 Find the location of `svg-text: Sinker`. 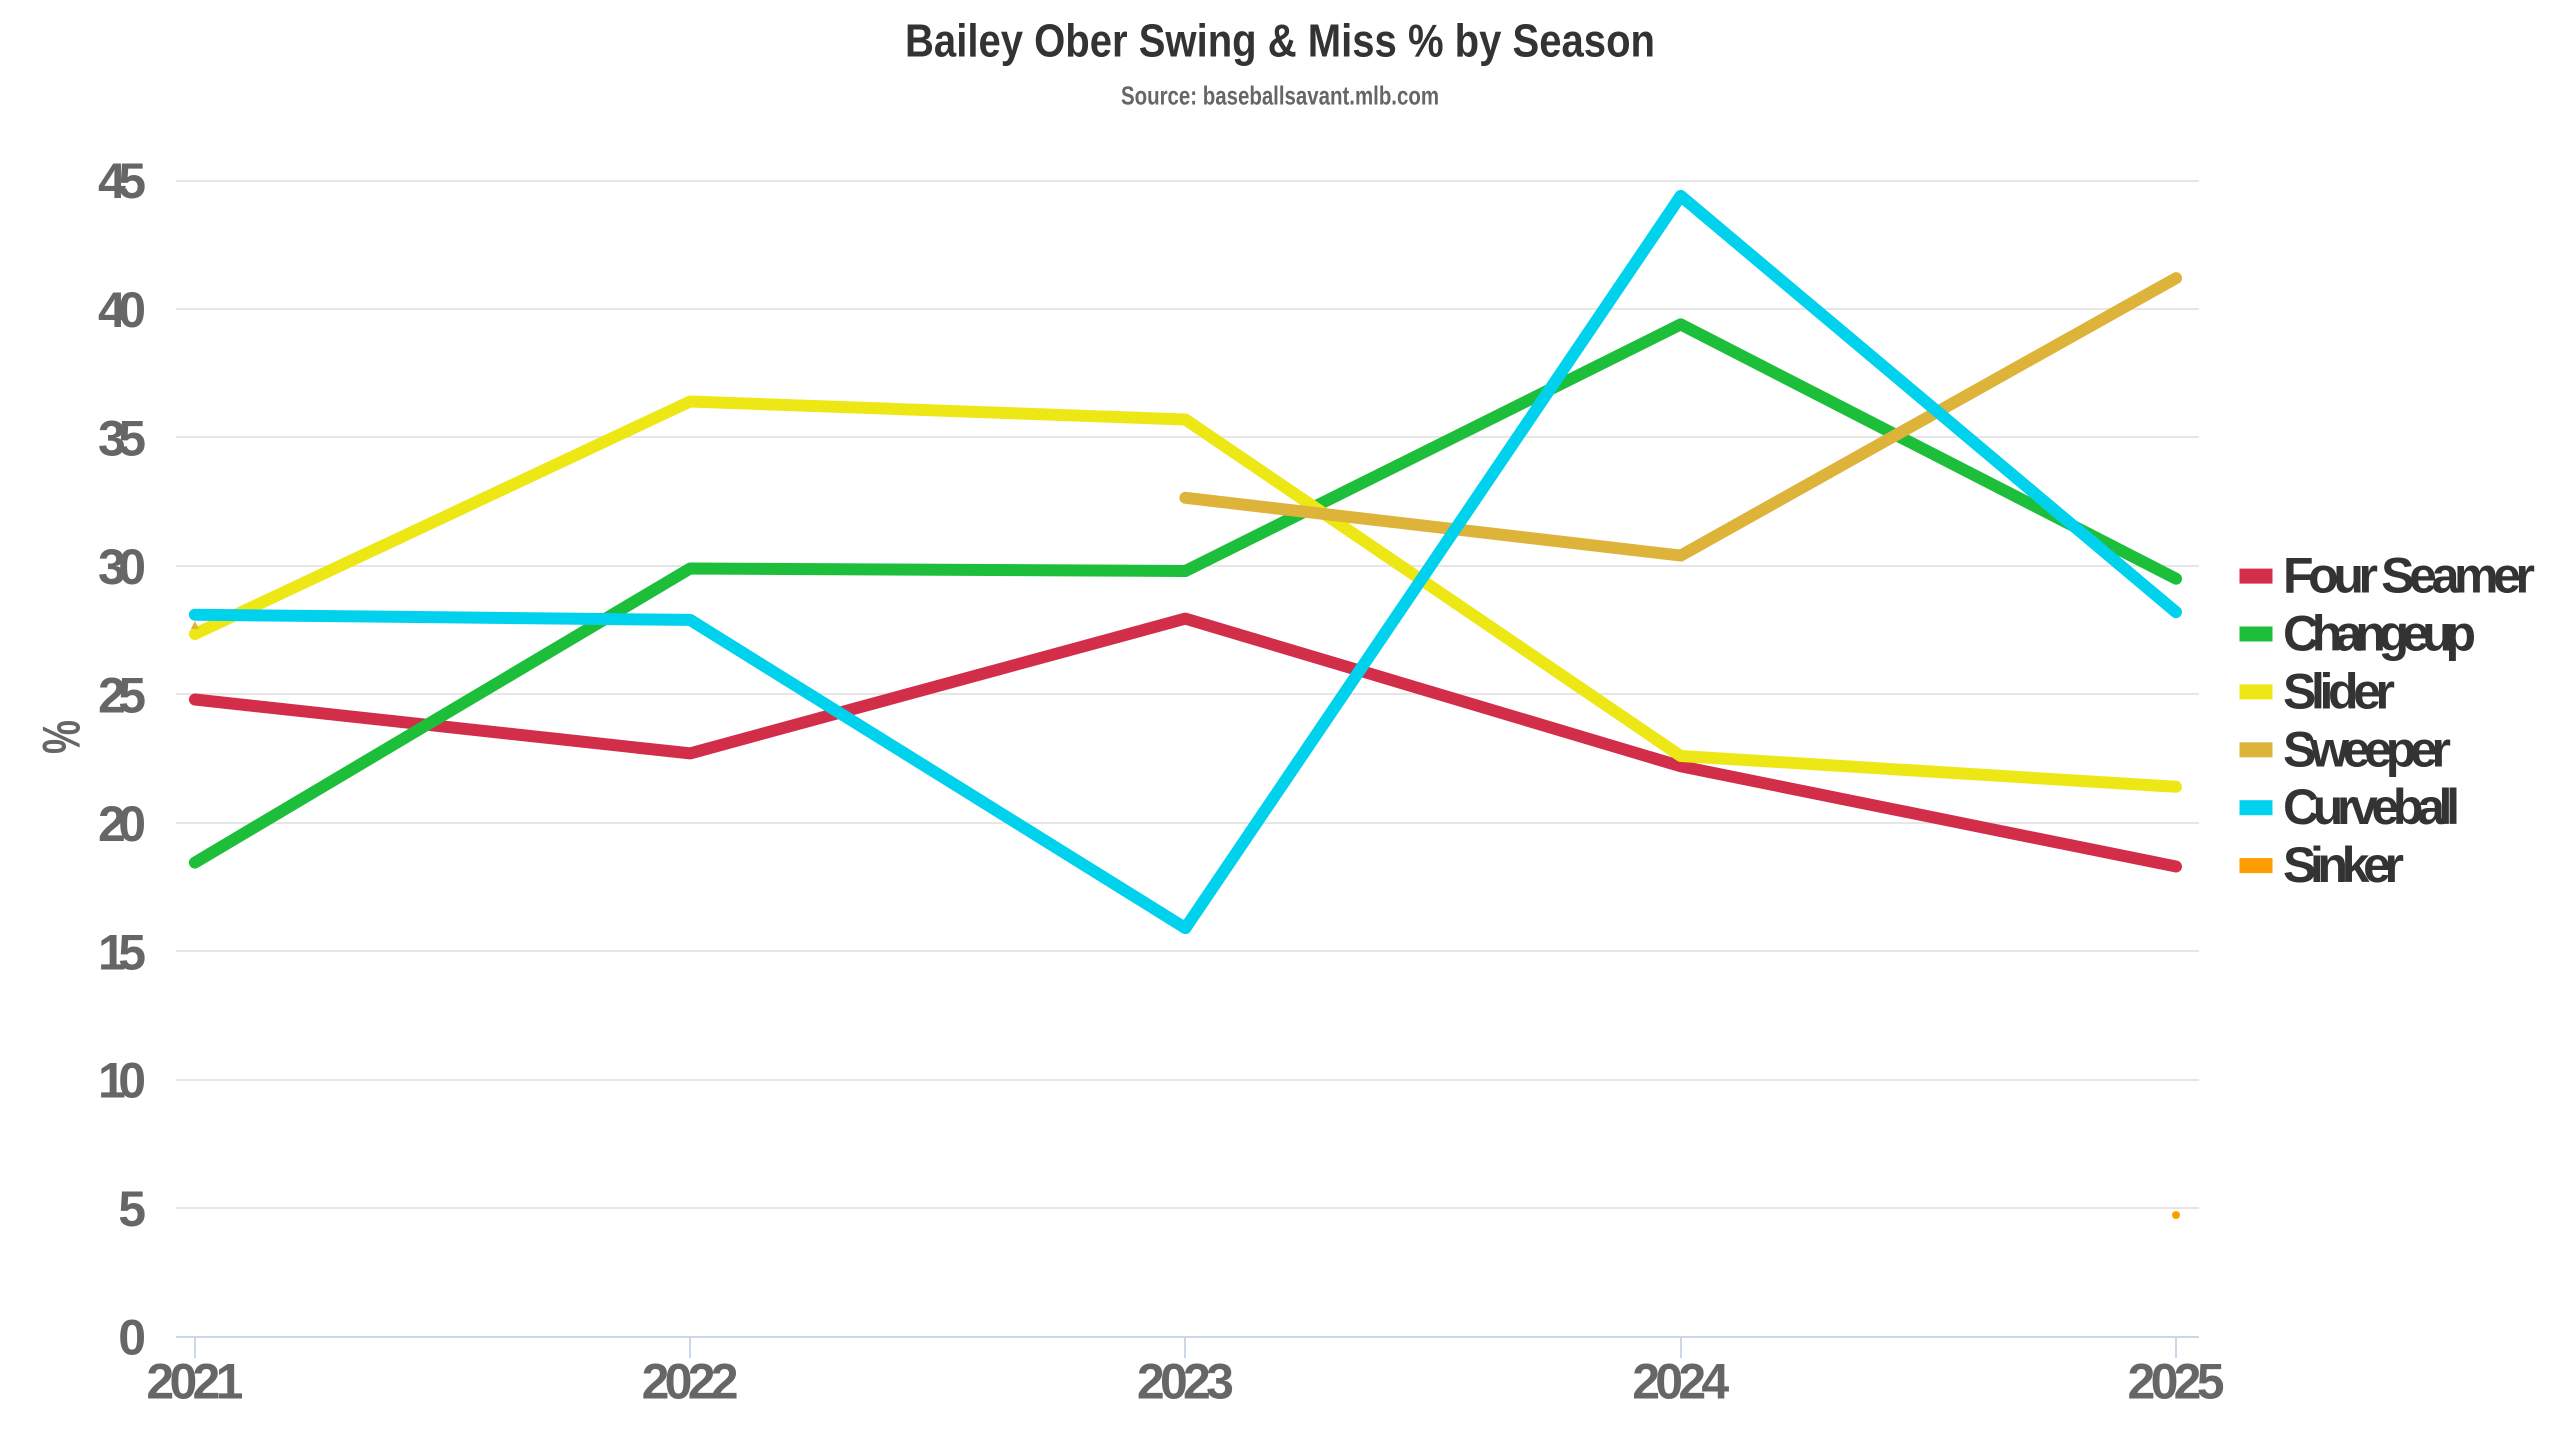

svg-text: Sinker is located at coordinates (2343, 865).